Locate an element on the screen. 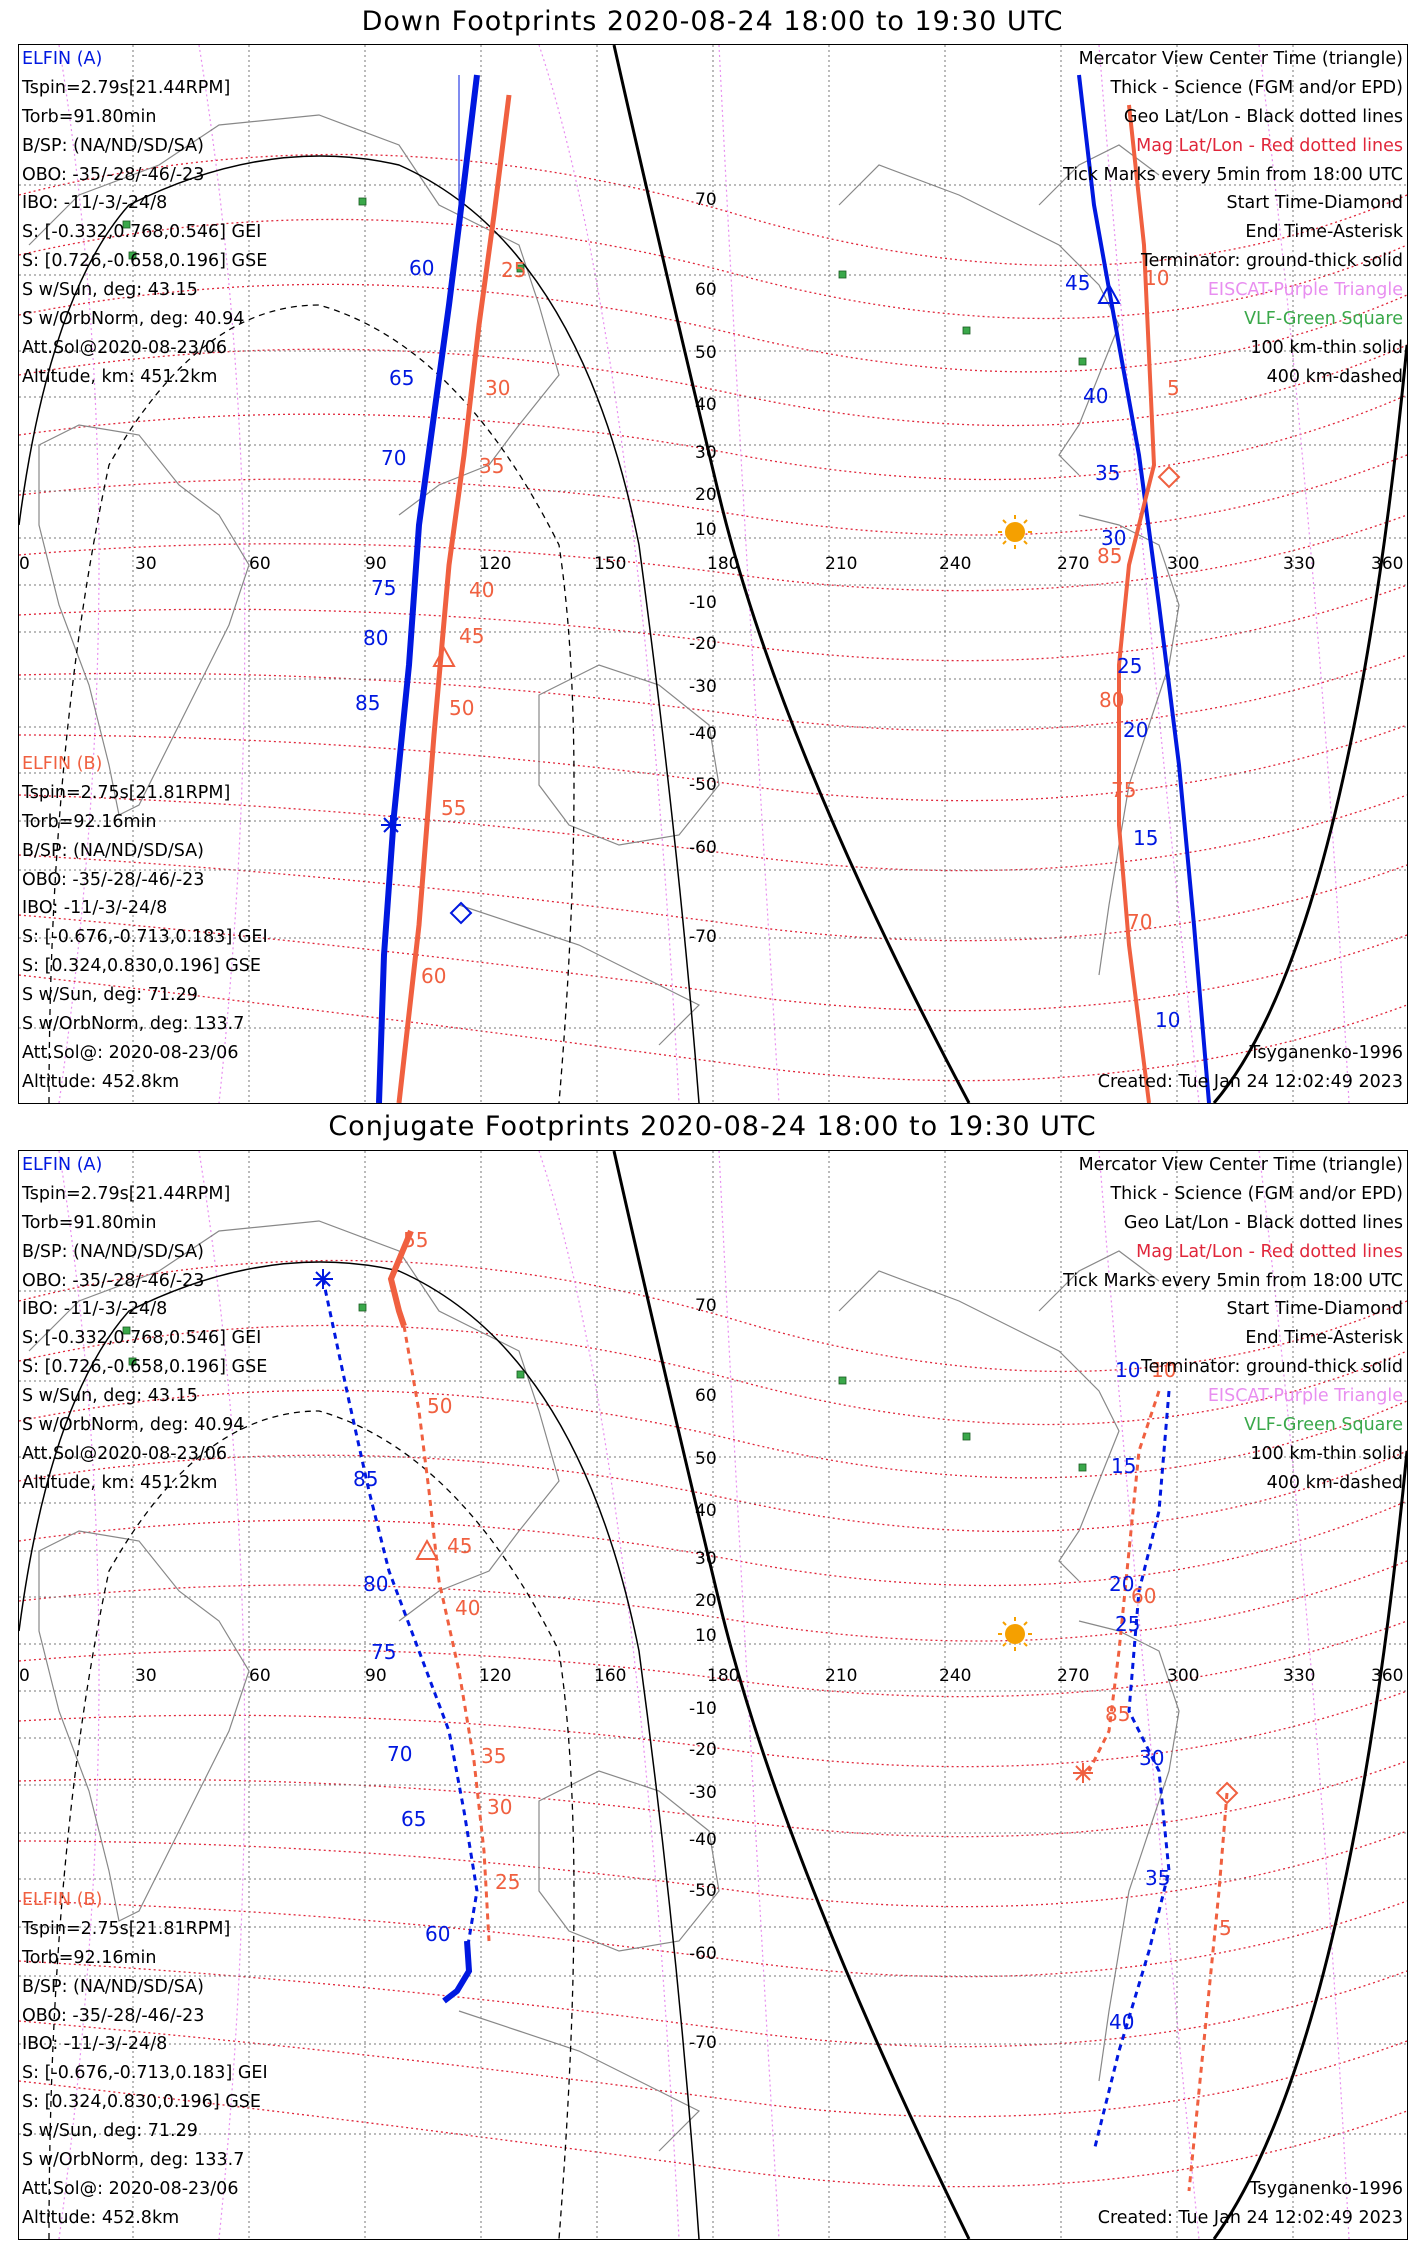 The height and width of the screenshot is (2250, 1425). lat-tick: 10 is located at coordinates (706, 530).